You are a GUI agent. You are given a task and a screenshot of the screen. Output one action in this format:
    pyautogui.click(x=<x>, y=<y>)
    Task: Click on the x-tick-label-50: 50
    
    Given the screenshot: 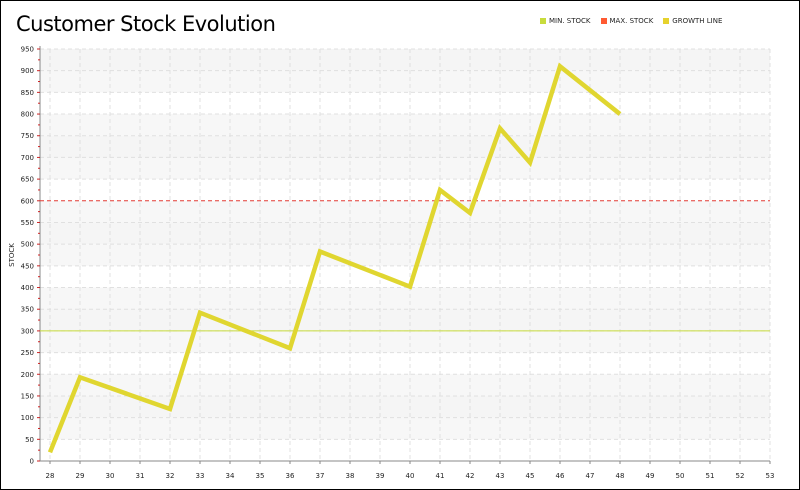 What is the action you would take?
    pyautogui.click(x=680, y=476)
    